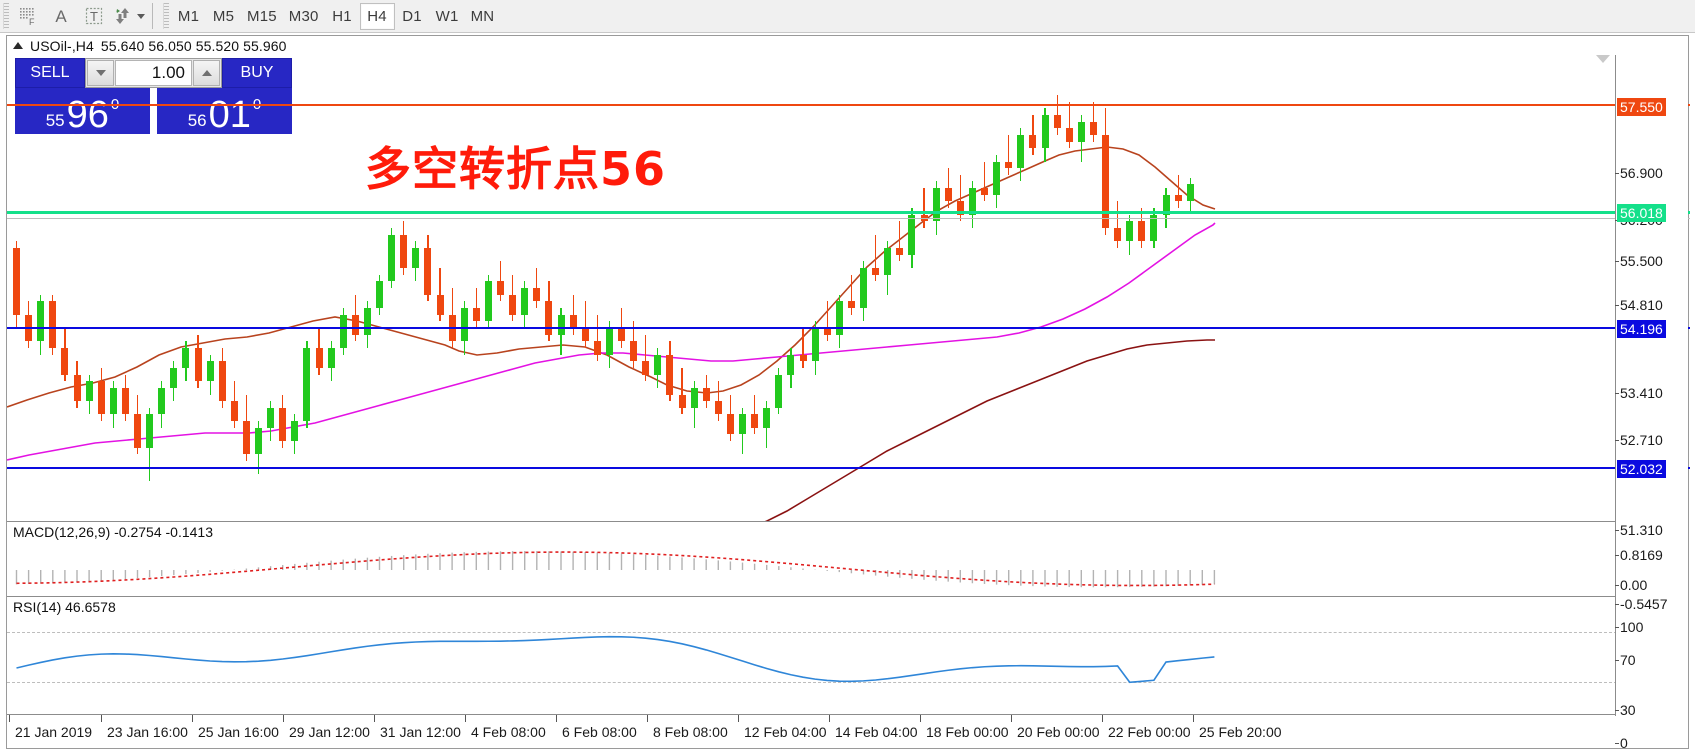 This screenshot has width=1695, height=753. Describe the element at coordinates (188, 16) in the screenshot. I see `timeframe-m1: M1` at that location.